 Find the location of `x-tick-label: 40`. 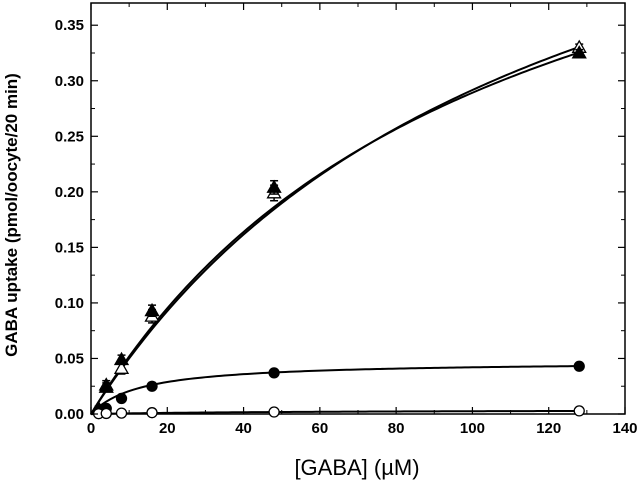

x-tick-label: 40 is located at coordinates (243, 428).